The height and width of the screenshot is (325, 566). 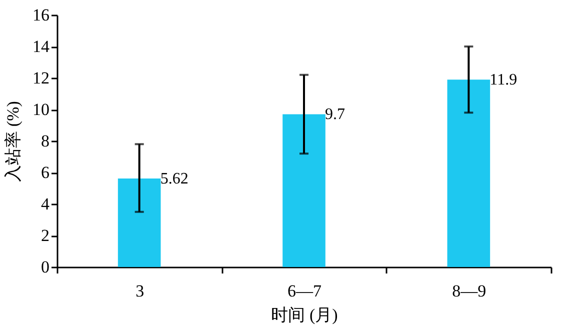 What do you see at coordinates (41, 109) in the screenshot?
I see `y-tick-label: 10` at bounding box center [41, 109].